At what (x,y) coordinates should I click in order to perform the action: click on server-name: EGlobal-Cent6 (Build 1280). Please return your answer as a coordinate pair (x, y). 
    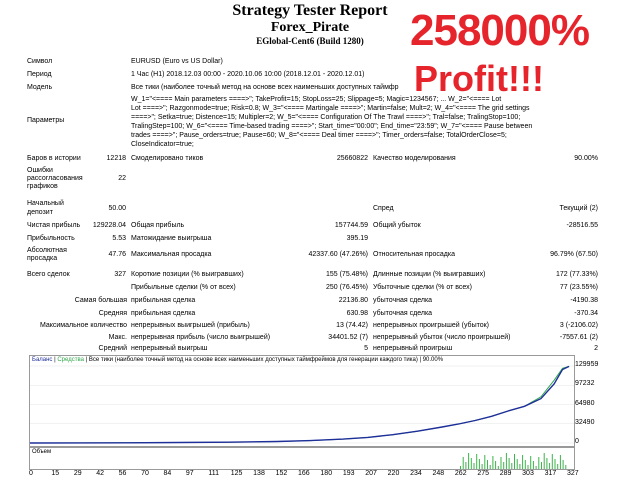
    Looking at the image, I should click on (310, 41).